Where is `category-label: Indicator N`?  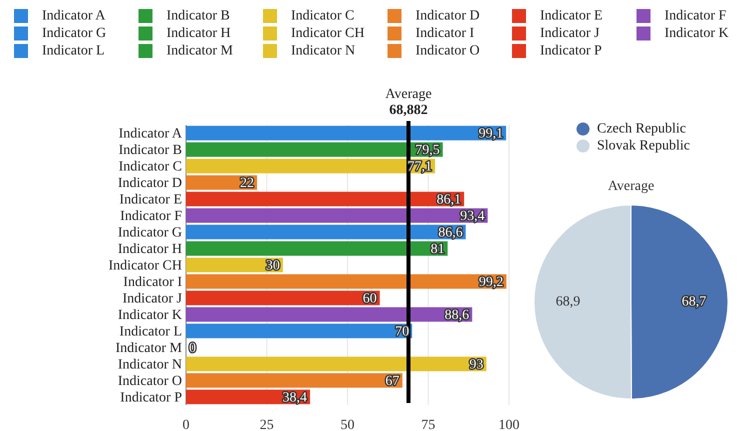
category-label: Indicator N is located at coordinates (323, 51).